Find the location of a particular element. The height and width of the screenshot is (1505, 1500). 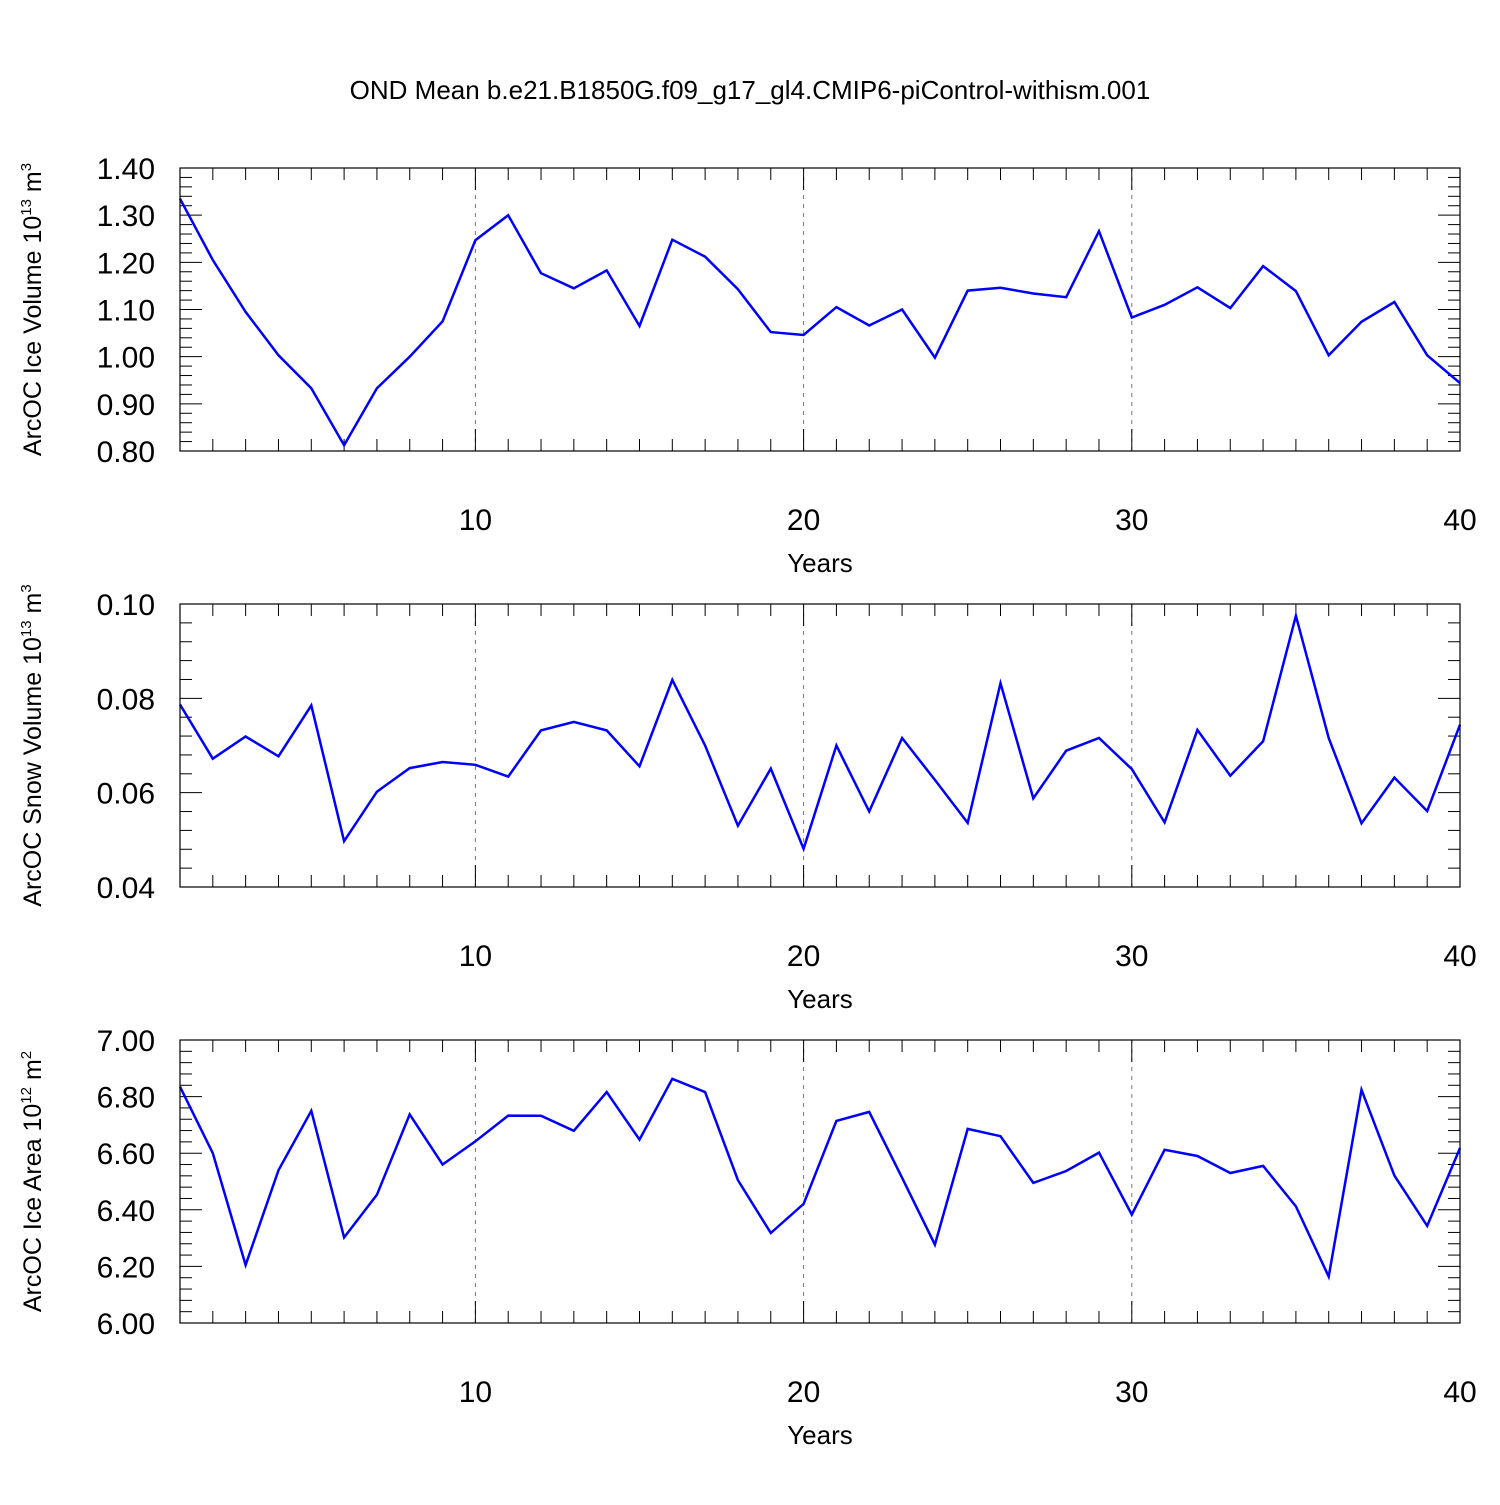

y-axis-label: ArcOC Ice Area 1012 m2 is located at coordinates (32, 1181).